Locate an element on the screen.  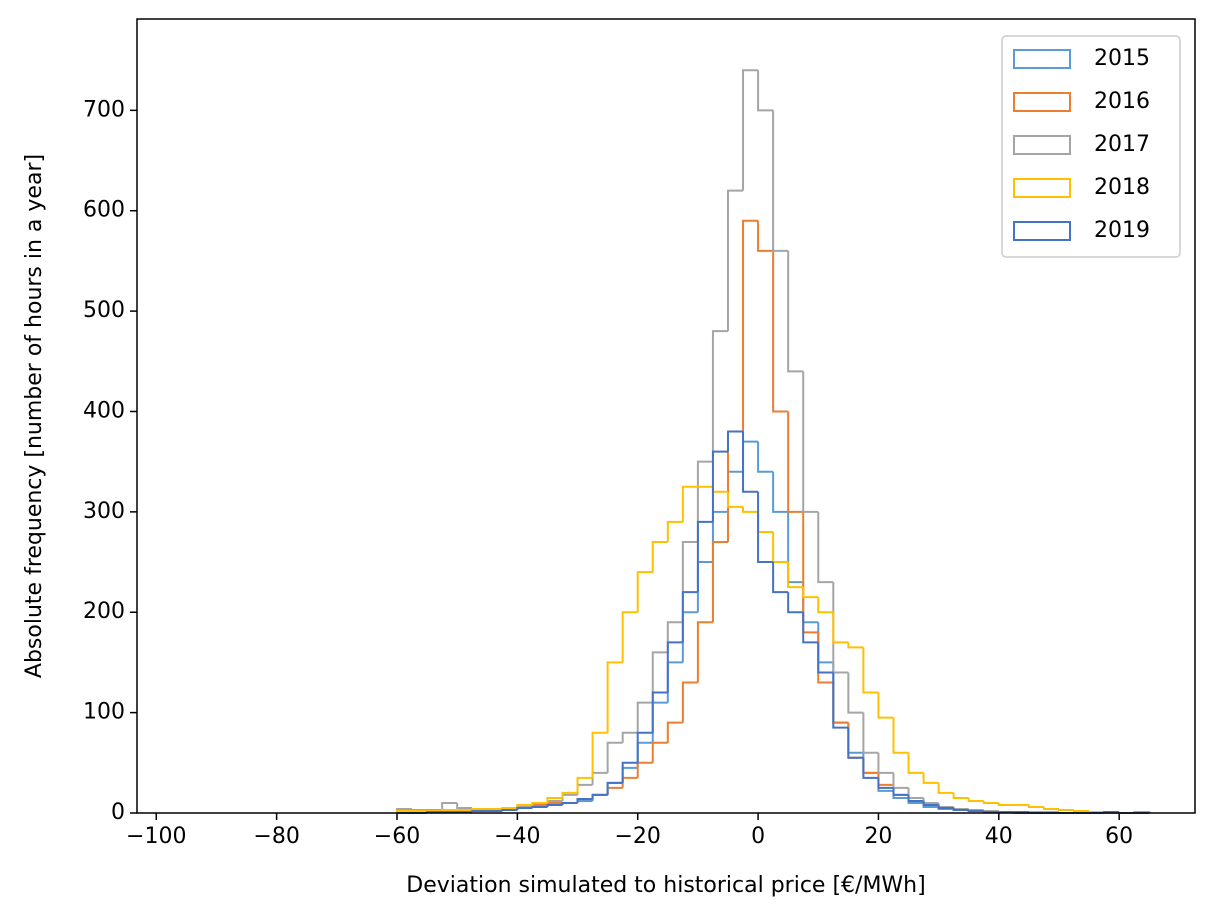
y-tick-label: 600 is located at coordinates (104, 210).